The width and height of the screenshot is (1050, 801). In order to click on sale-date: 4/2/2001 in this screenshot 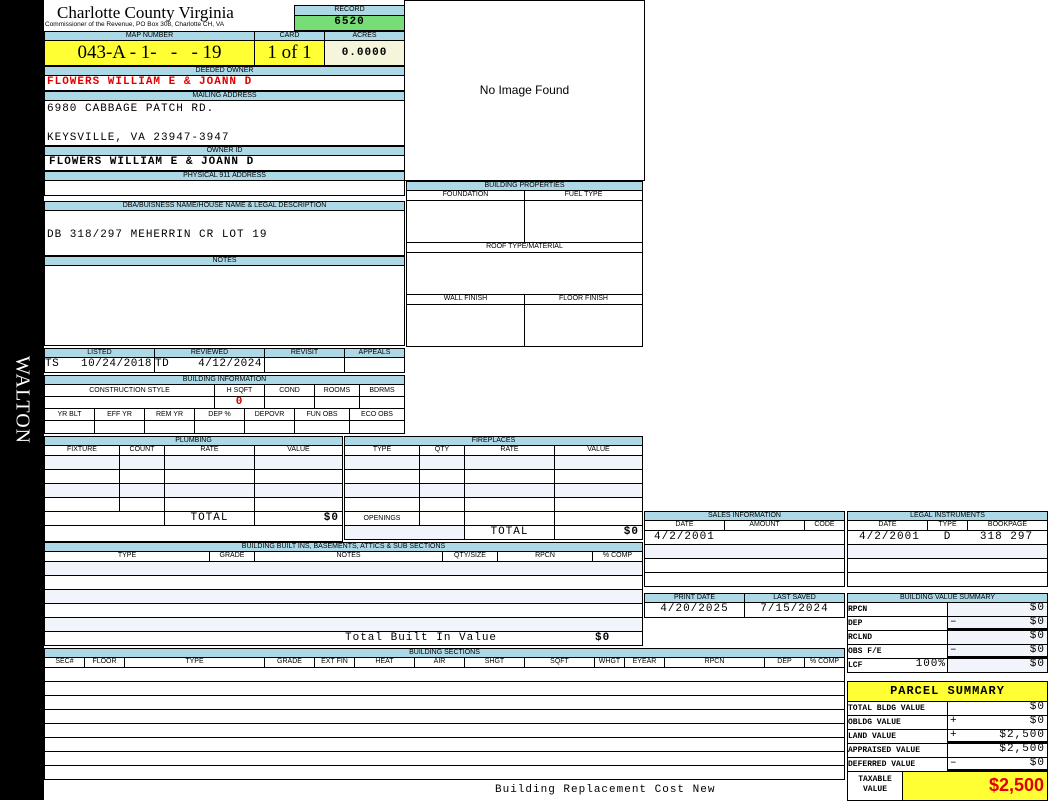, I will do `click(684, 537)`.